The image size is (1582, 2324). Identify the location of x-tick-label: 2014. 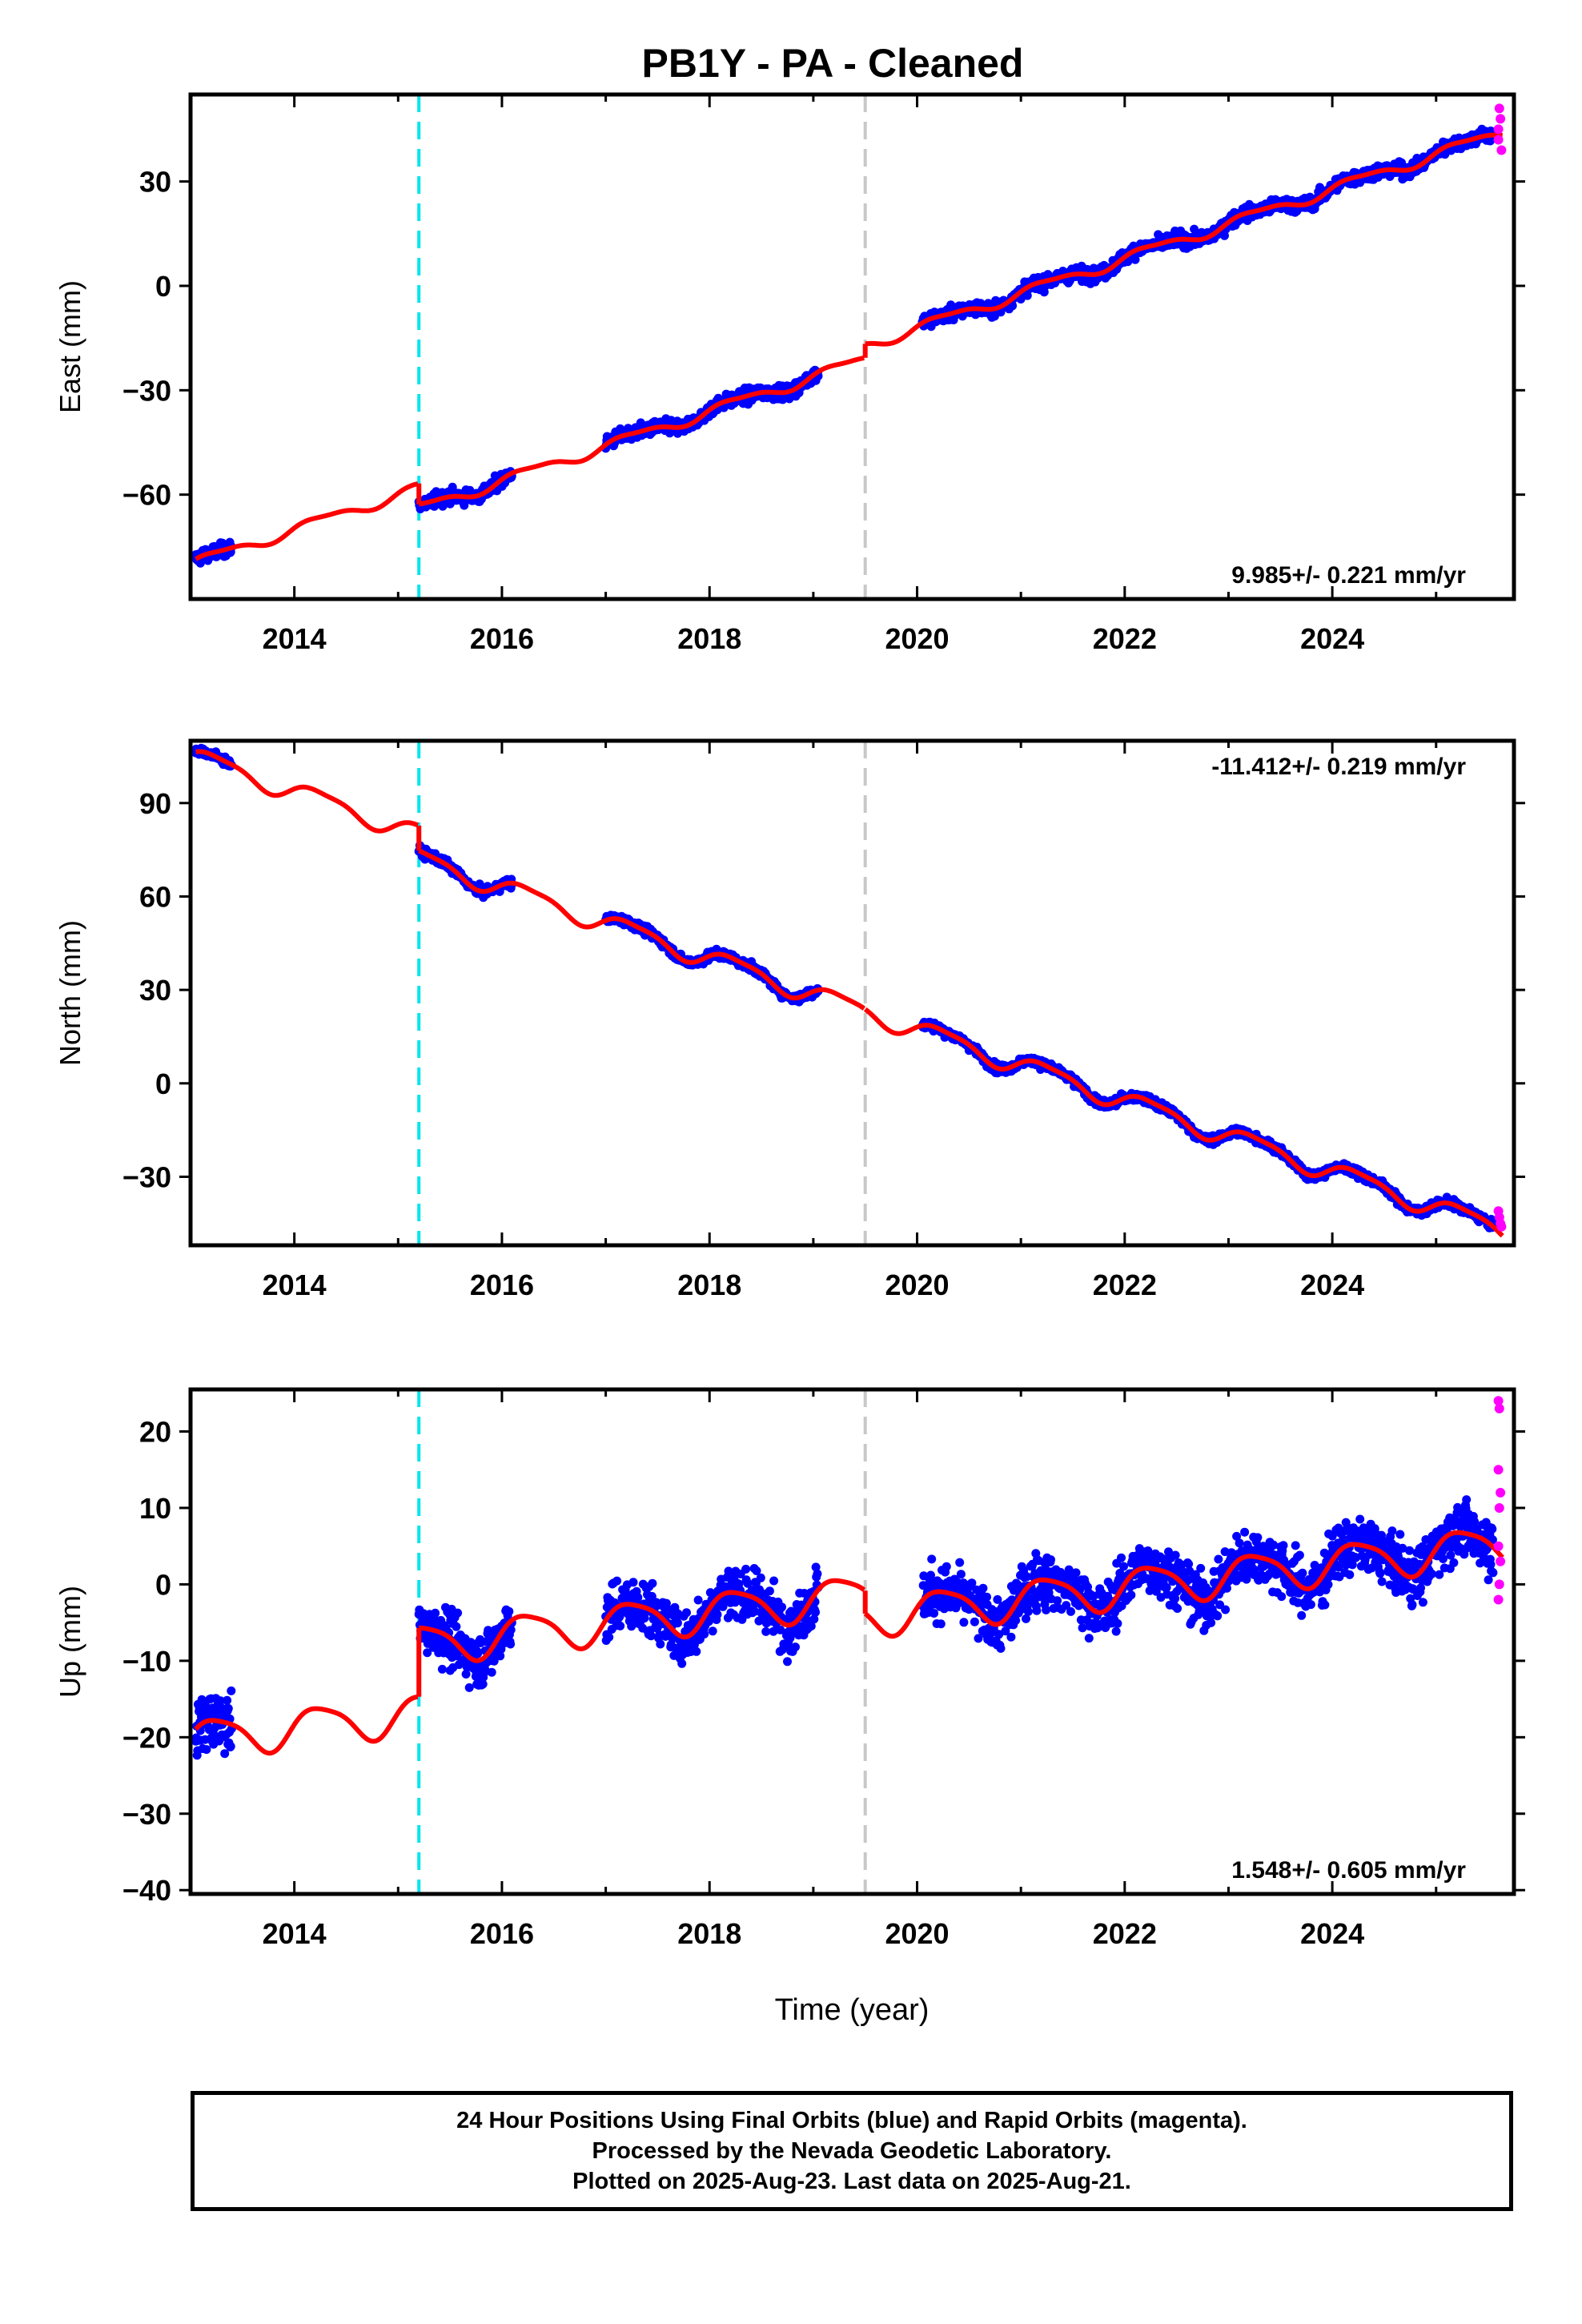
(295, 638).